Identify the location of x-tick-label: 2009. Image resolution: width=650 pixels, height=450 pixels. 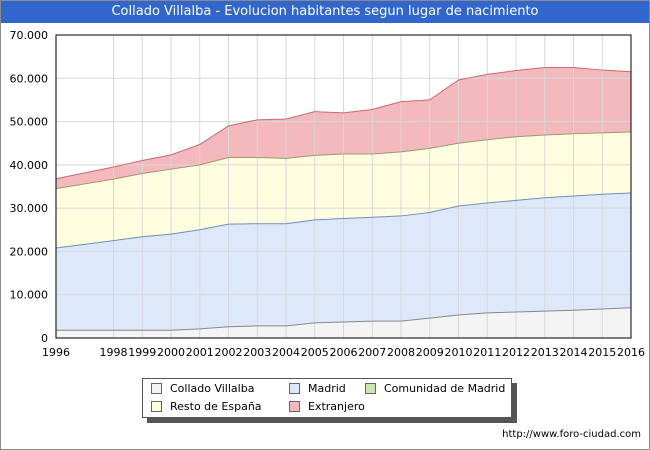
(430, 352).